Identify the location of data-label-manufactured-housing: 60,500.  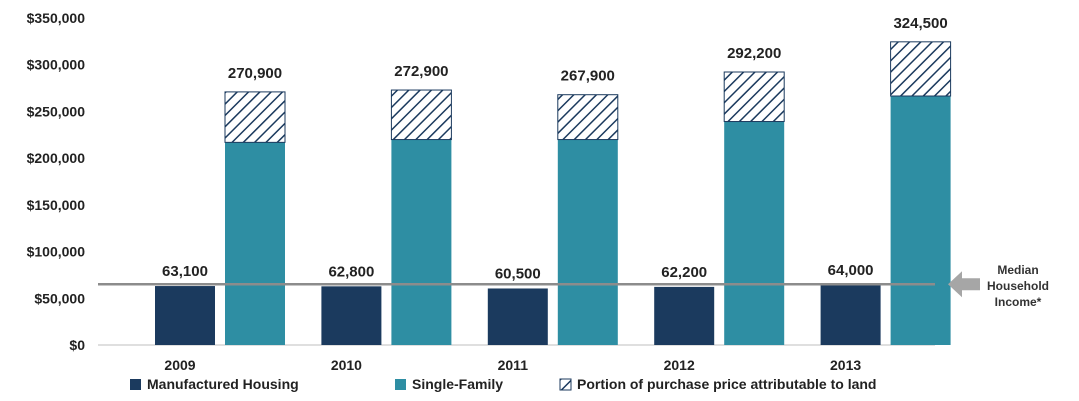
(518, 273).